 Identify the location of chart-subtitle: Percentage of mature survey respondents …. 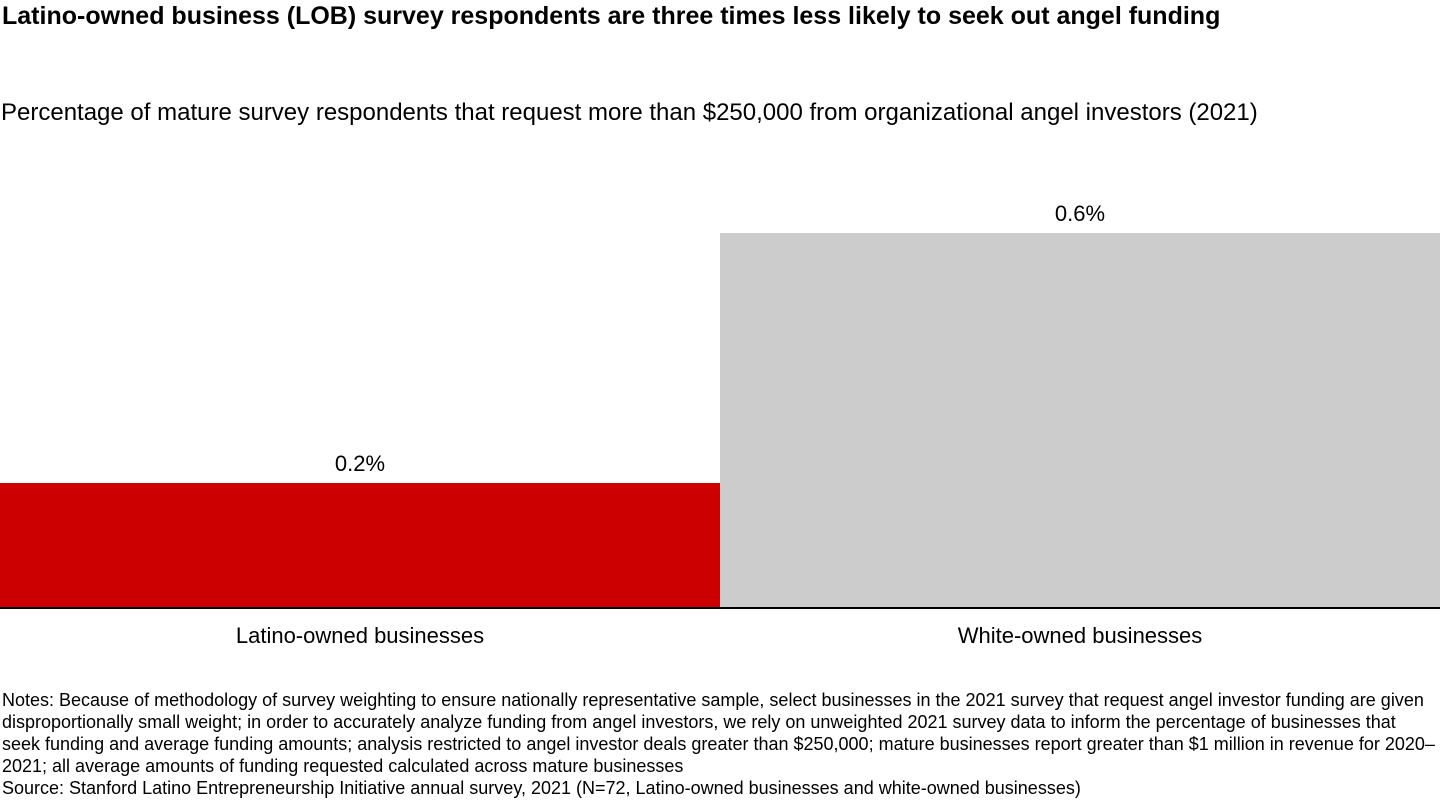
(629, 112).